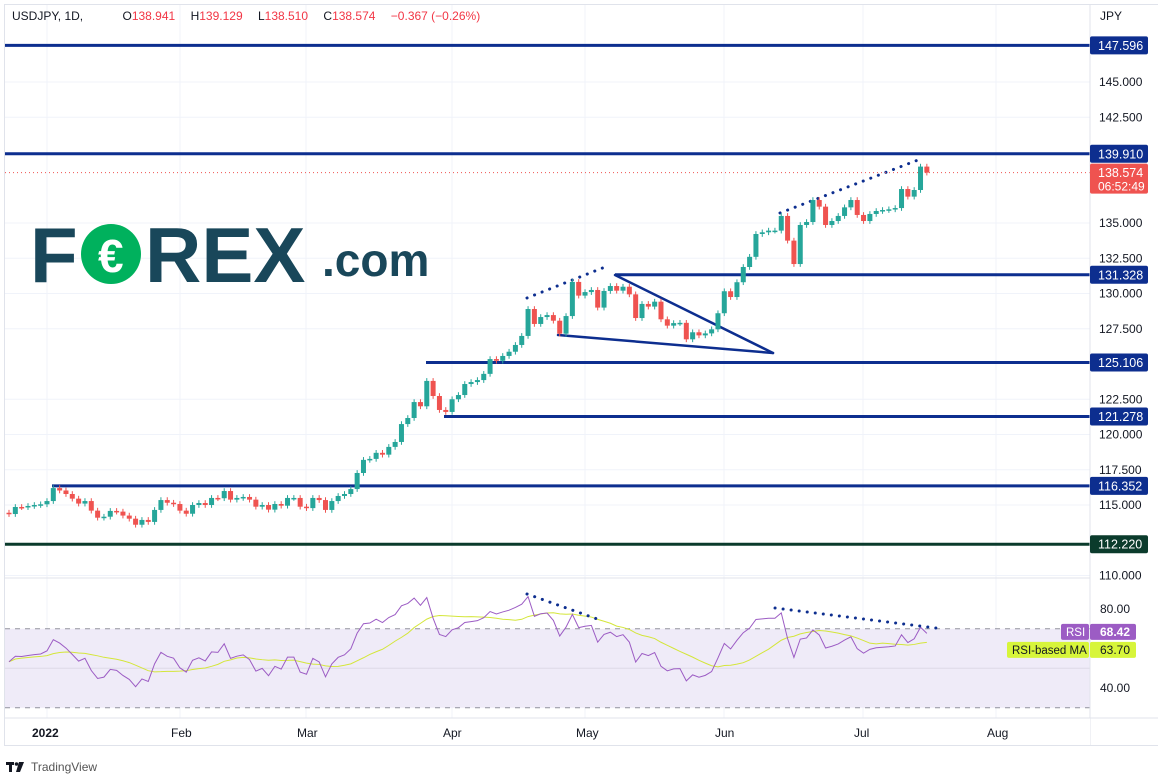 This screenshot has width=1168, height=784. I want to click on time-tick-label: Feb, so click(181, 733).